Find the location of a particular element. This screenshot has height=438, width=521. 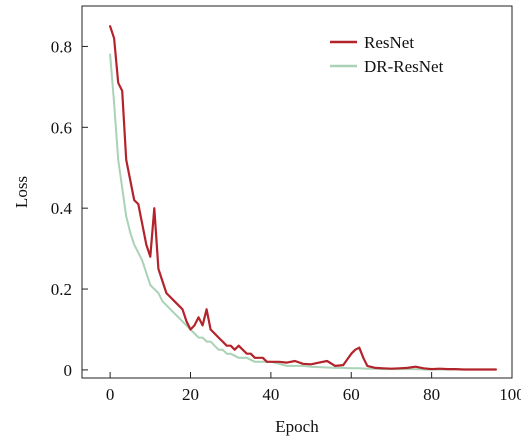

legend-label-dr-resnet: DR-ResNet is located at coordinates (404, 66).